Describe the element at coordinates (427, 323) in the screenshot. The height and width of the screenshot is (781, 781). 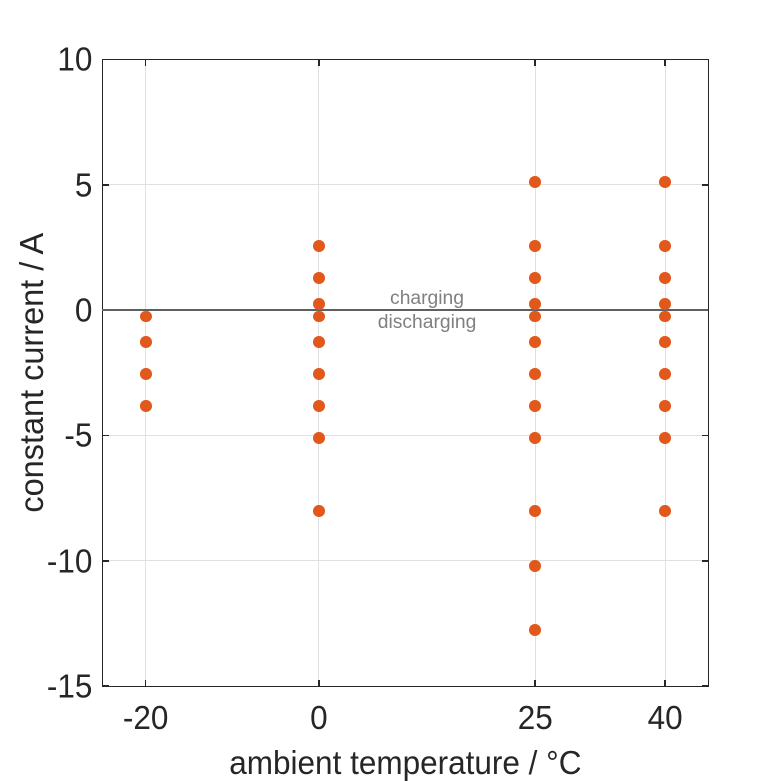
I see `discharging-label: discharging` at that location.